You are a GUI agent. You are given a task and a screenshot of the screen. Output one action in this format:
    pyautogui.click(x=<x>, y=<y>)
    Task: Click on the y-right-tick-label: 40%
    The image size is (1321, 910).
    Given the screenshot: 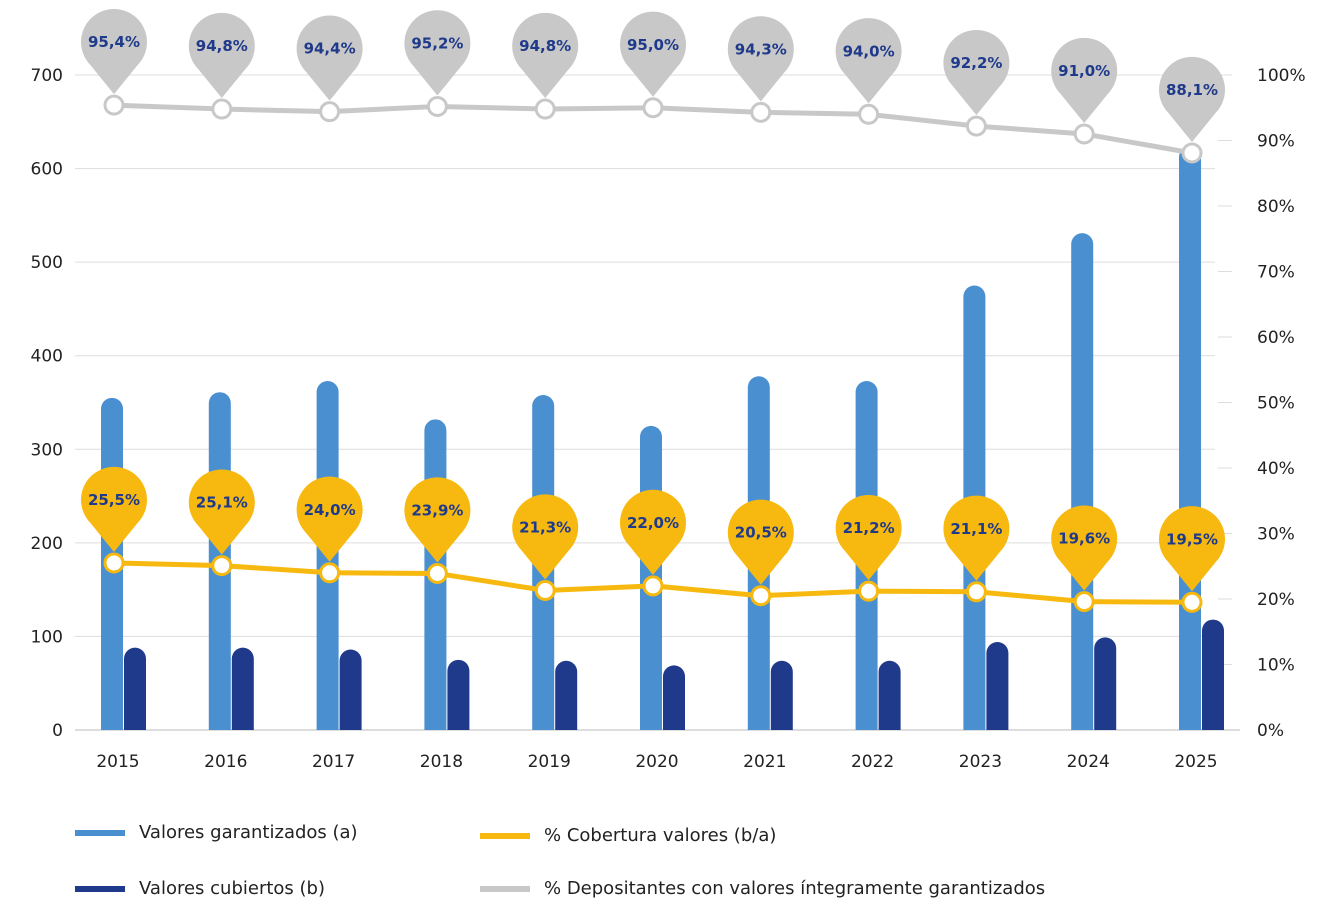 What is the action you would take?
    pyautogui.click(x=1276, y=469)
    